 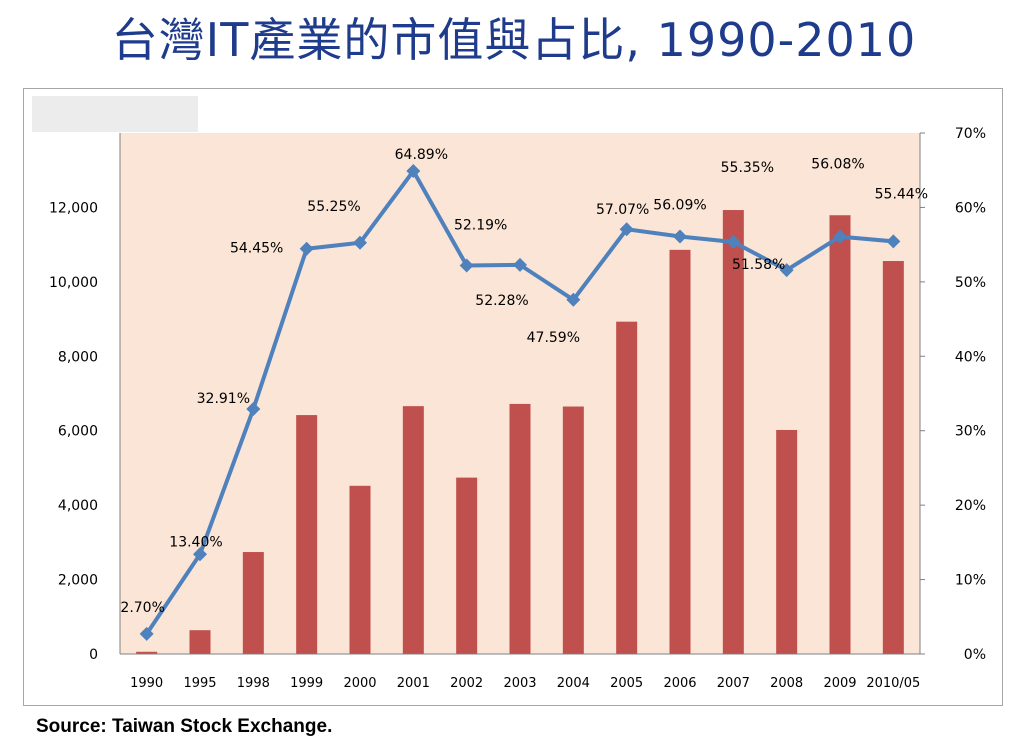 I want to click on y-left-tick-label: 2,000, so click(x=78, y=581).